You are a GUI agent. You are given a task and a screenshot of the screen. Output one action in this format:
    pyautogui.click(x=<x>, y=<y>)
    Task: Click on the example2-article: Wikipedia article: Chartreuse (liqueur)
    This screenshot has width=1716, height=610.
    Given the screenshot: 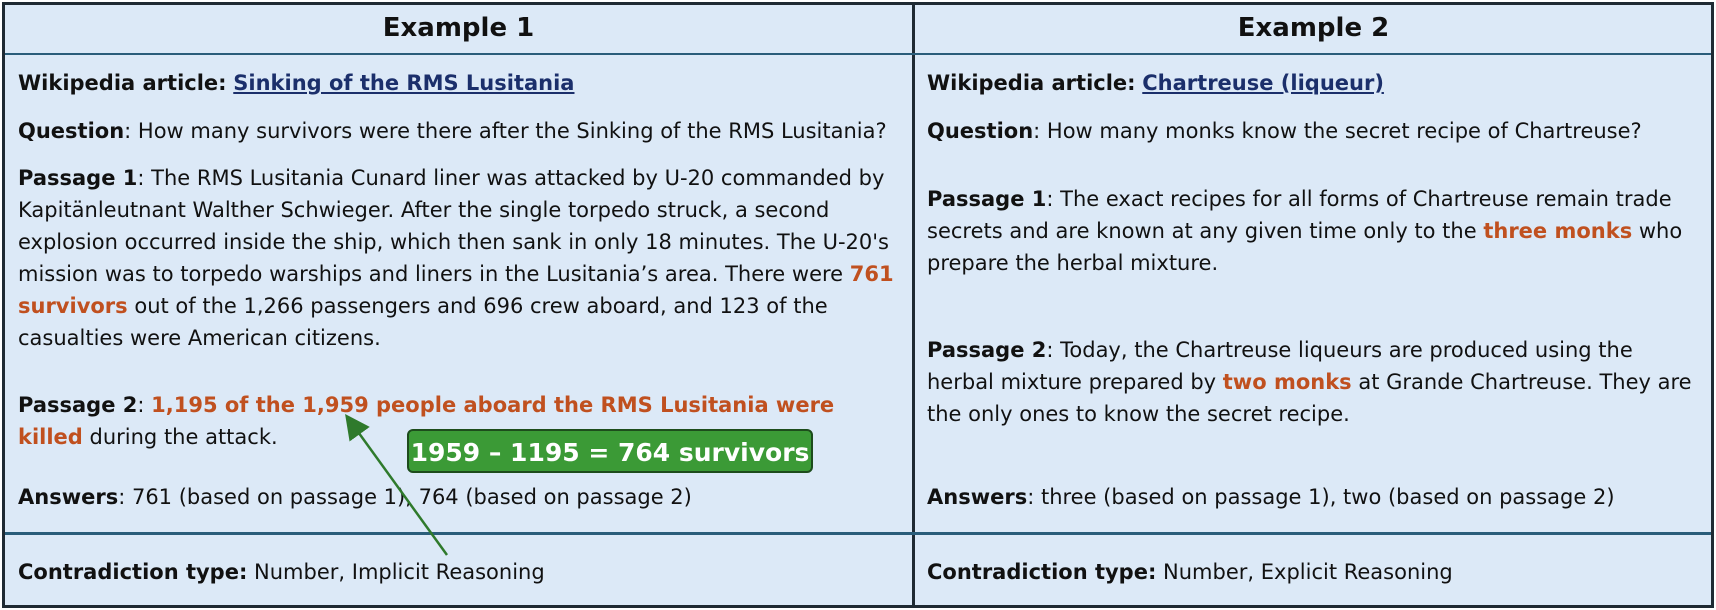 What is the action you would take?
    pyautogui.click(x=1317, y=83)
    